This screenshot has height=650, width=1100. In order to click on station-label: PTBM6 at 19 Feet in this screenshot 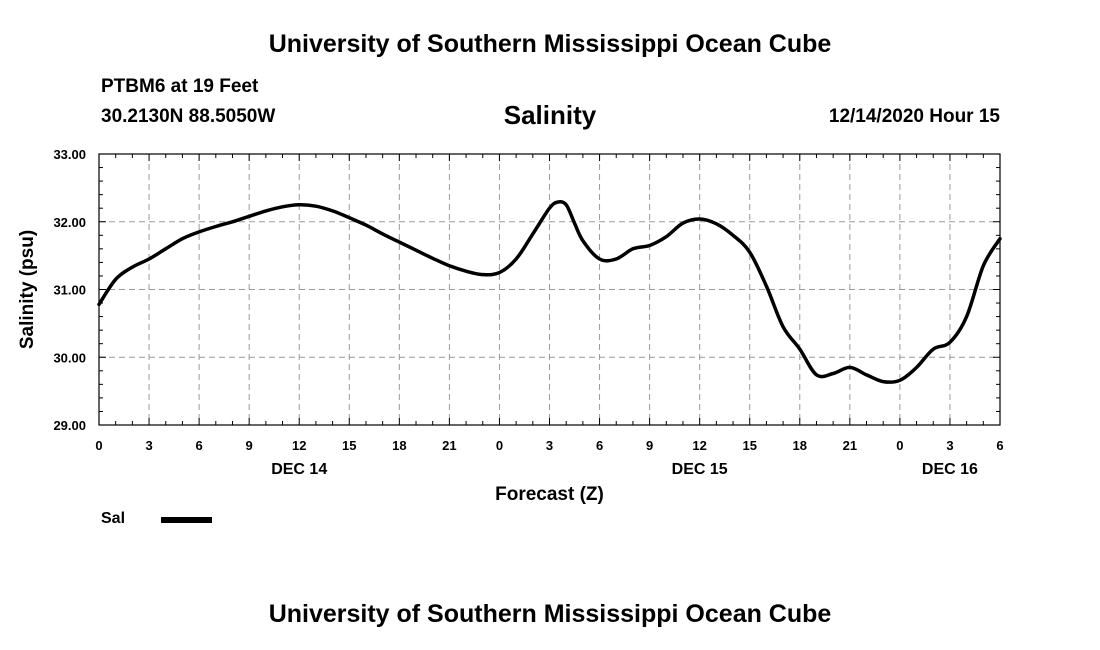, I will do `click(180, 86)`.